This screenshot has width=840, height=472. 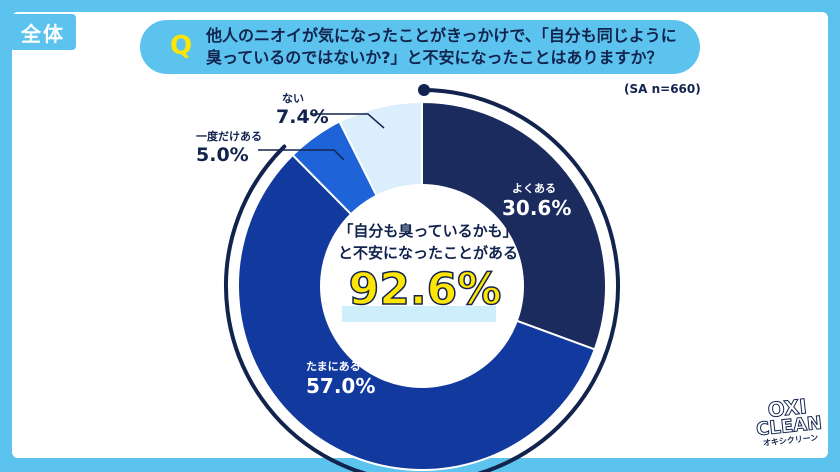 I want to click on q-icon: Q, so click(x=181, y=46).